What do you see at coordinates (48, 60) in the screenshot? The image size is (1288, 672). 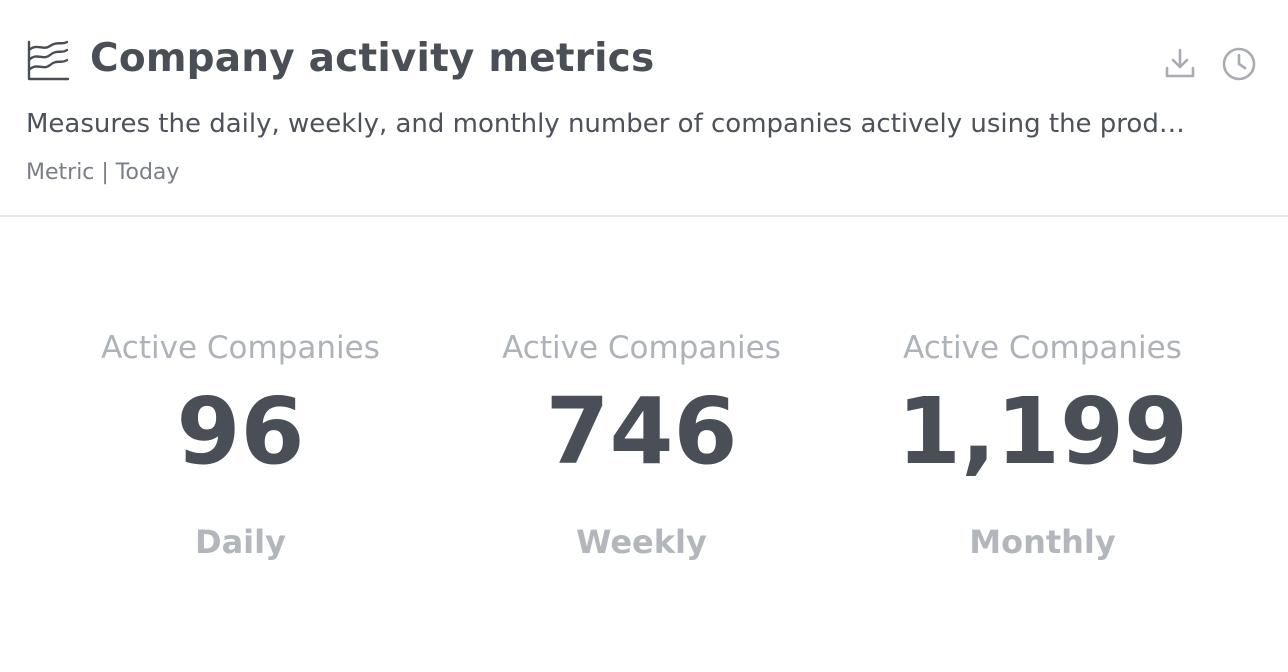 I see `line-chart-icon` at bounding box center [48, 60].